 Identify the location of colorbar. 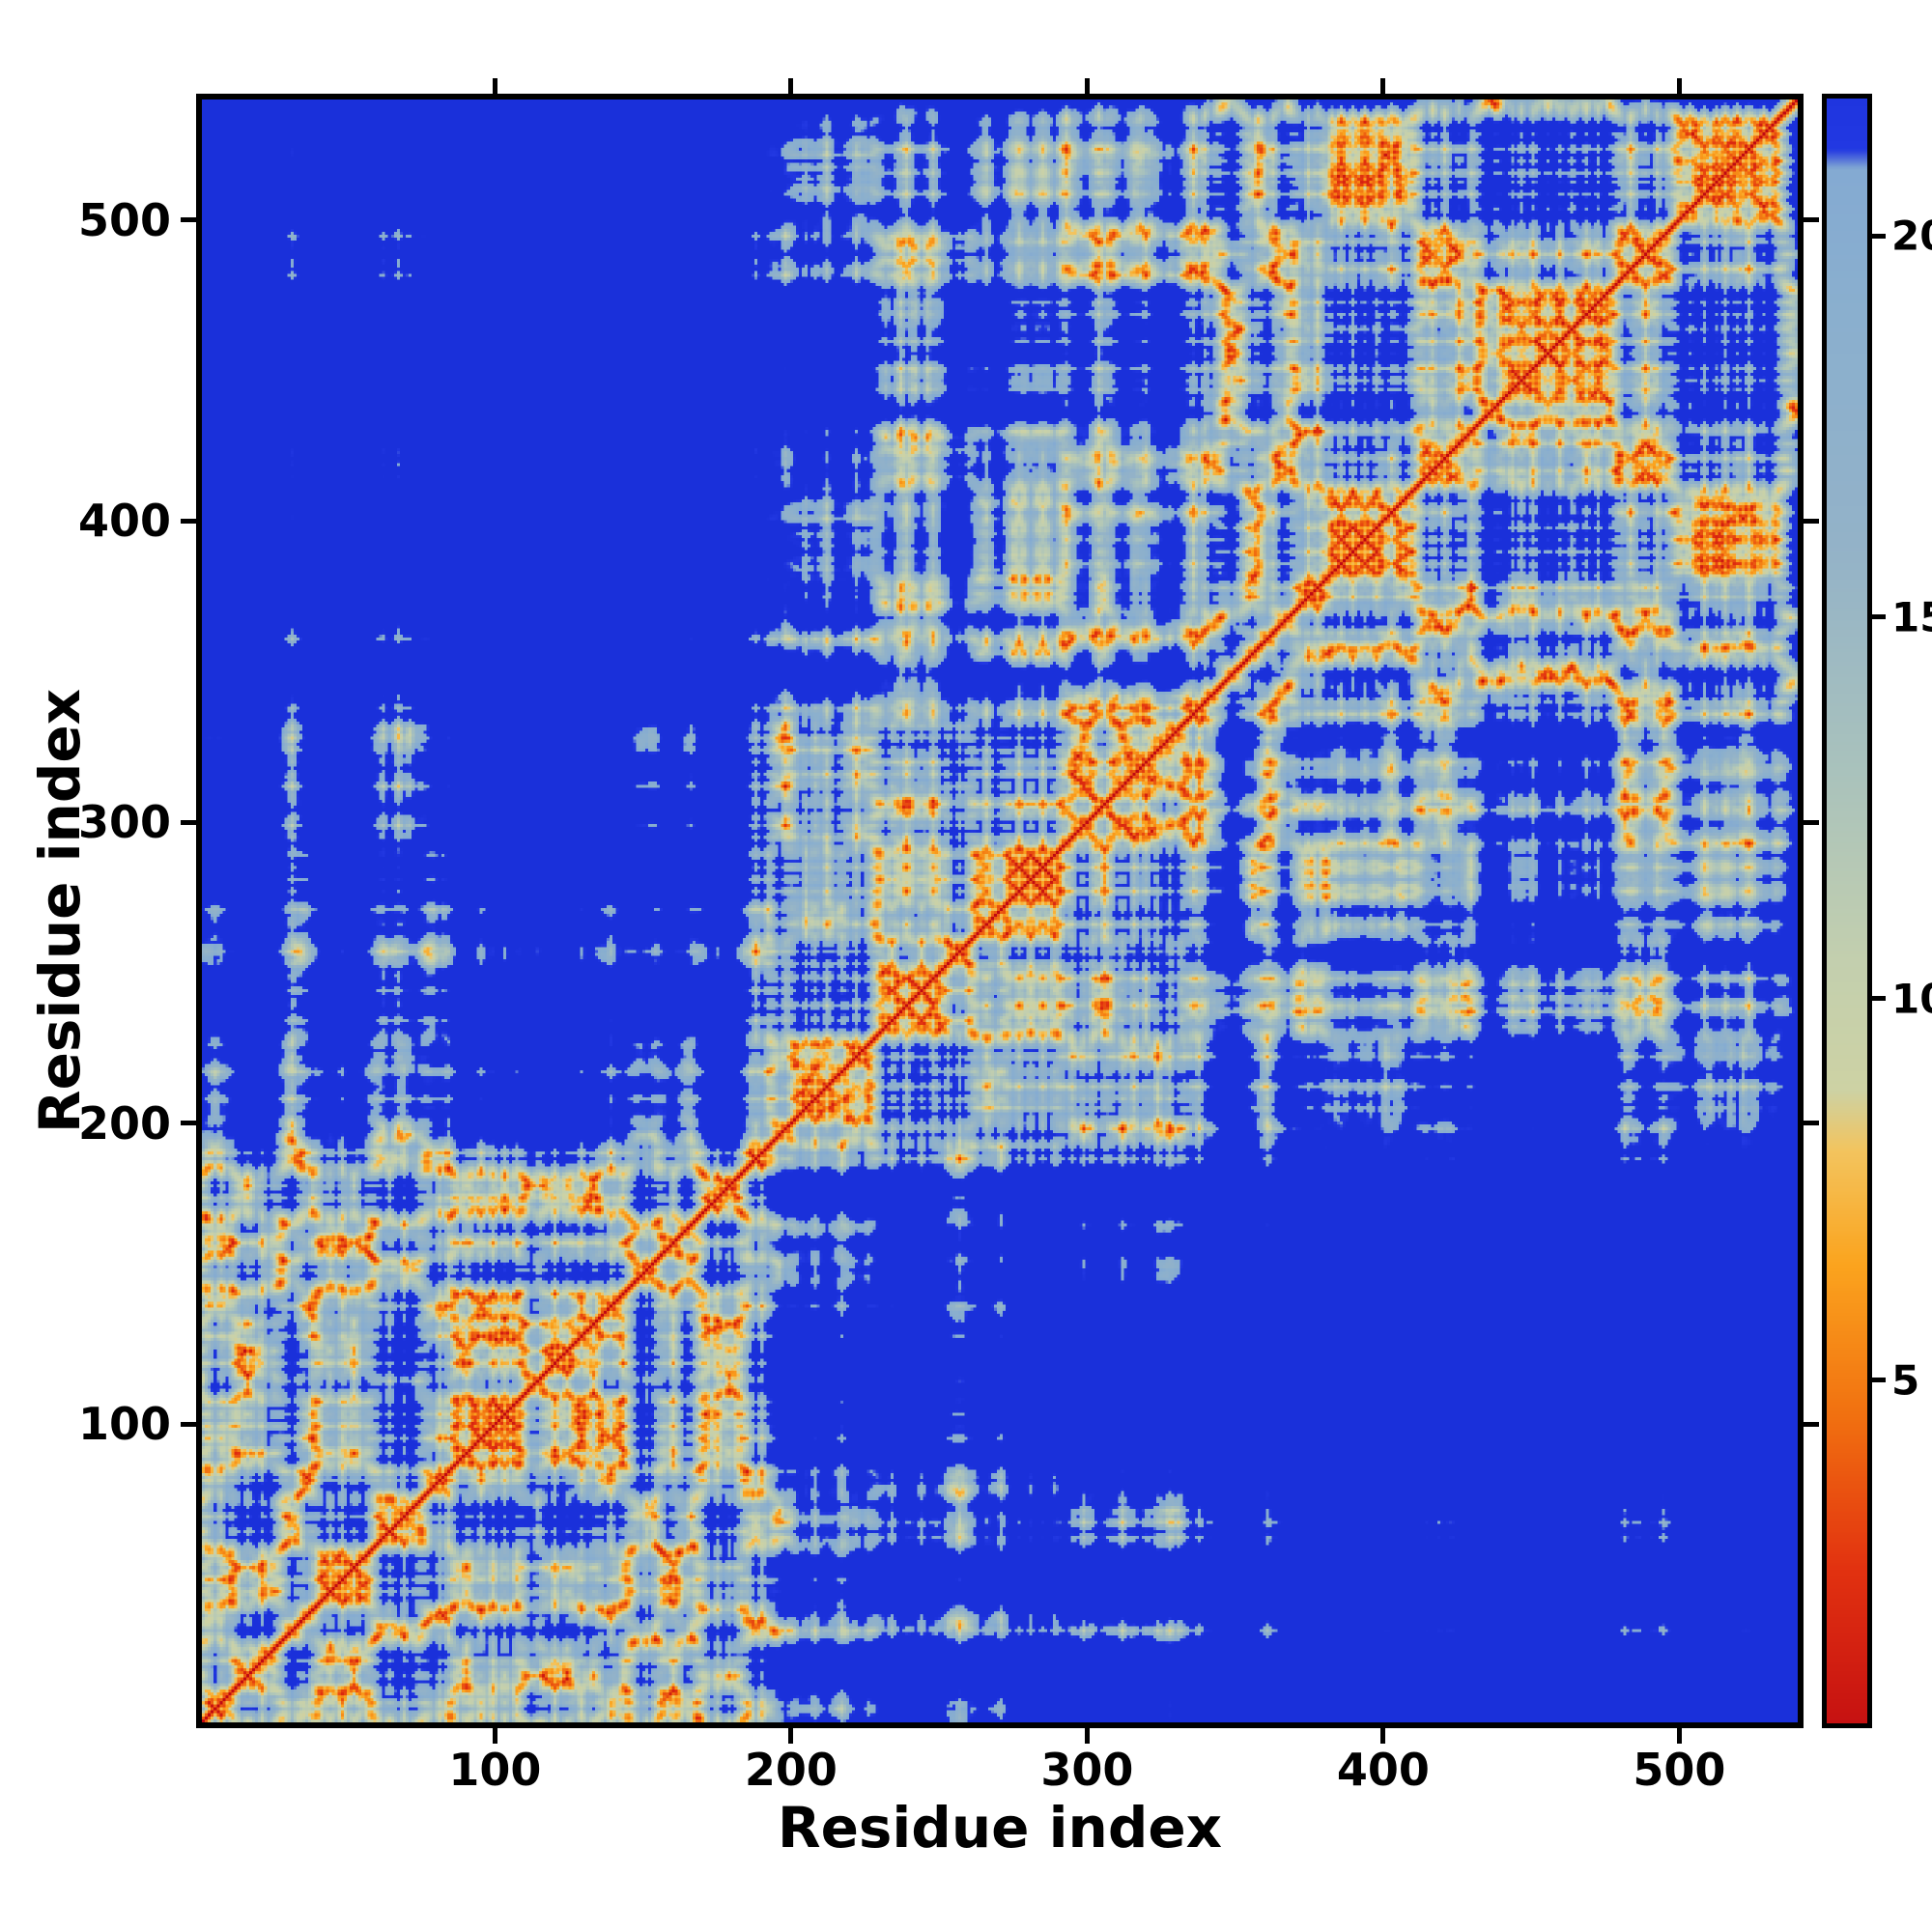
(1847, 911).